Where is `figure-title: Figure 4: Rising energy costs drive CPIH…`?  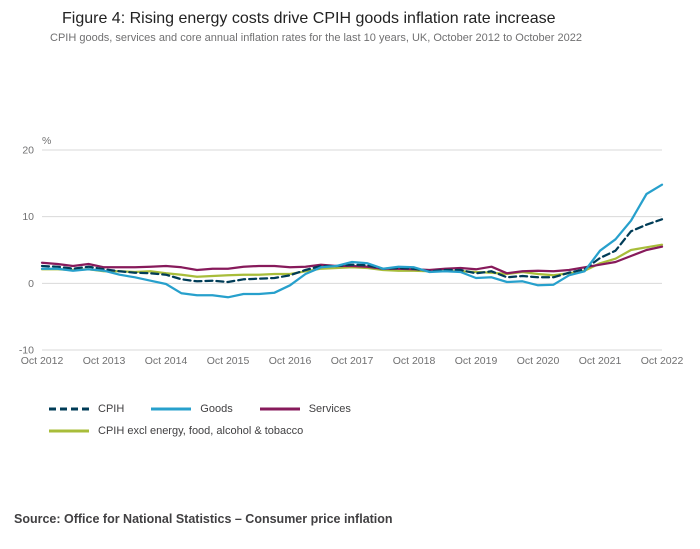
figure-title: Figure 4: Rising energy costs drive CPIH… is located at coordinates (309, 18).